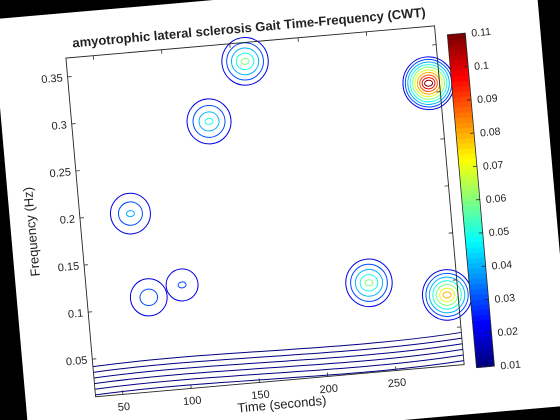 The width and height of the screenshot is (560, 420). Describe the element at coordinates (67, 219) in the screenshot. I see `y-tick-label: 0.2` at that location.